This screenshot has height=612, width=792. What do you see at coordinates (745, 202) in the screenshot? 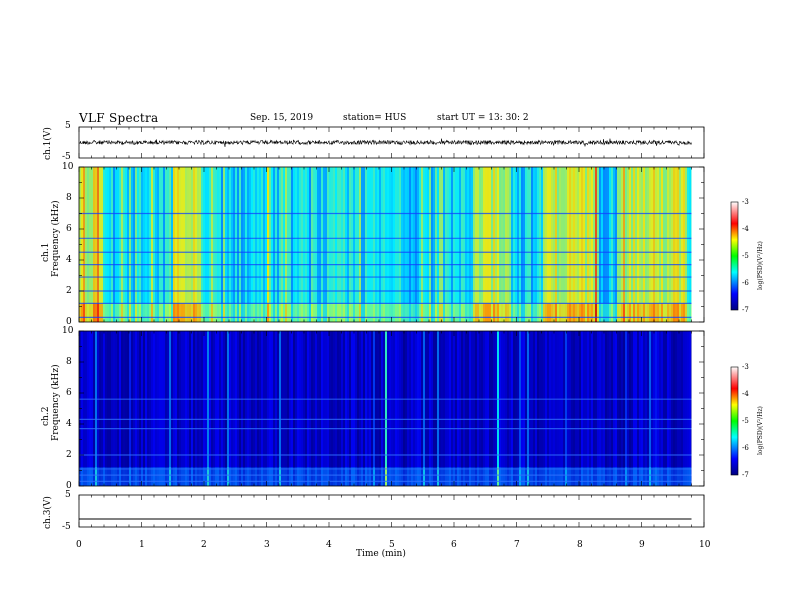
I see `colorbar1-tick: -3` at bounding box center [745, 202].